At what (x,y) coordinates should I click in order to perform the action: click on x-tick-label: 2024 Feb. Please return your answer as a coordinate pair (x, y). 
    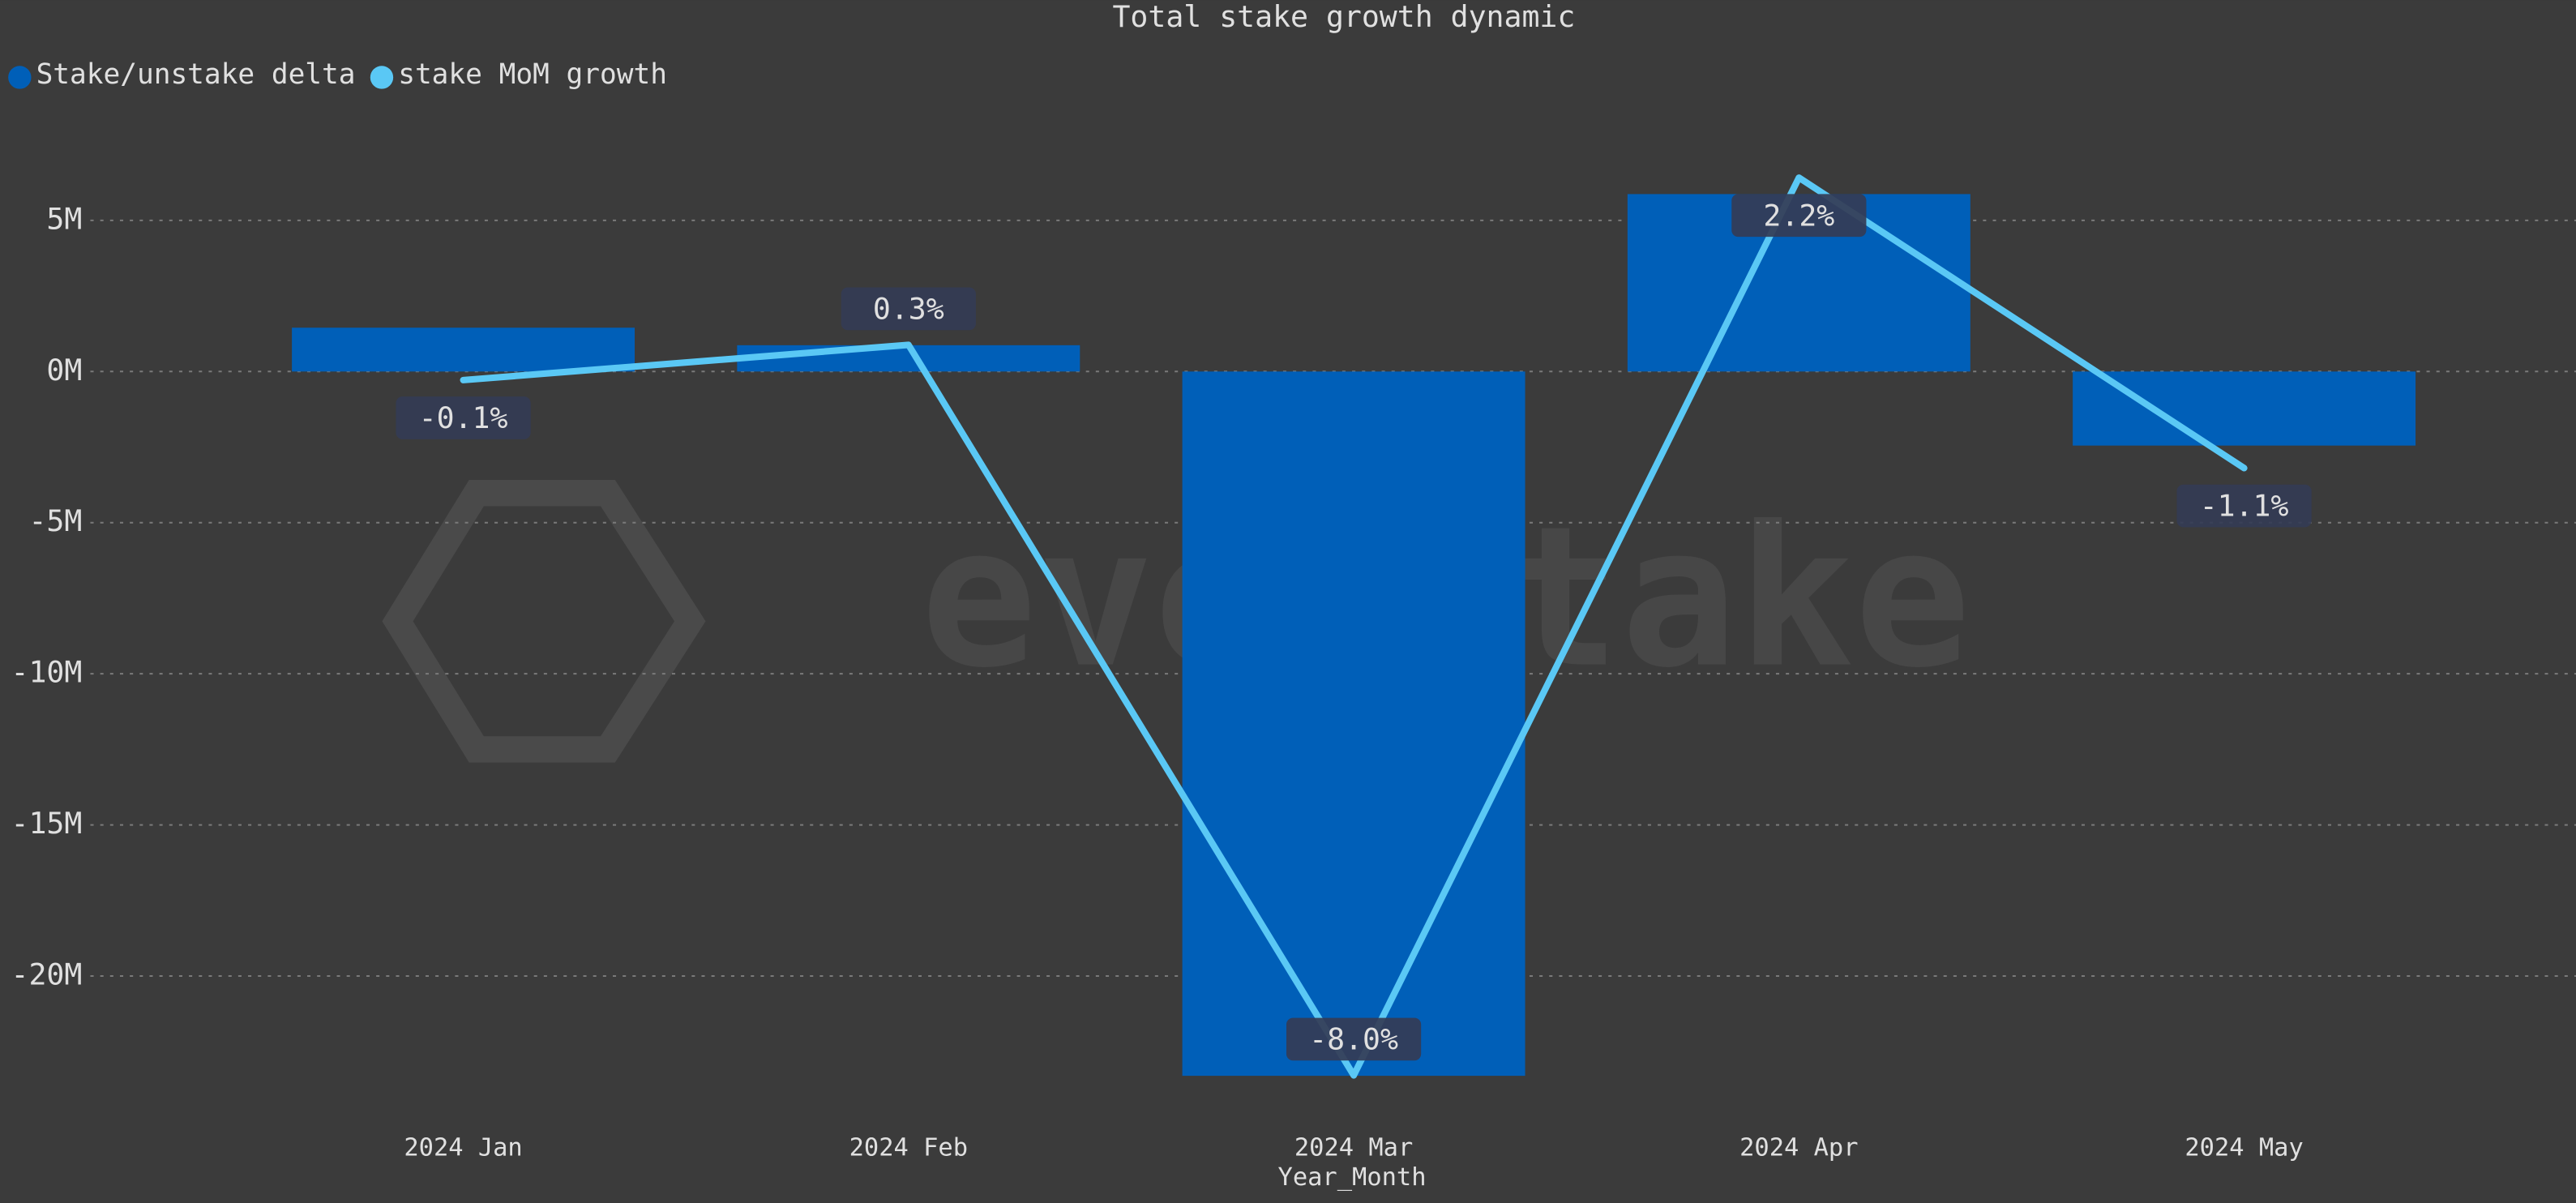
    Looking at the image, I should click on (908, 1147).